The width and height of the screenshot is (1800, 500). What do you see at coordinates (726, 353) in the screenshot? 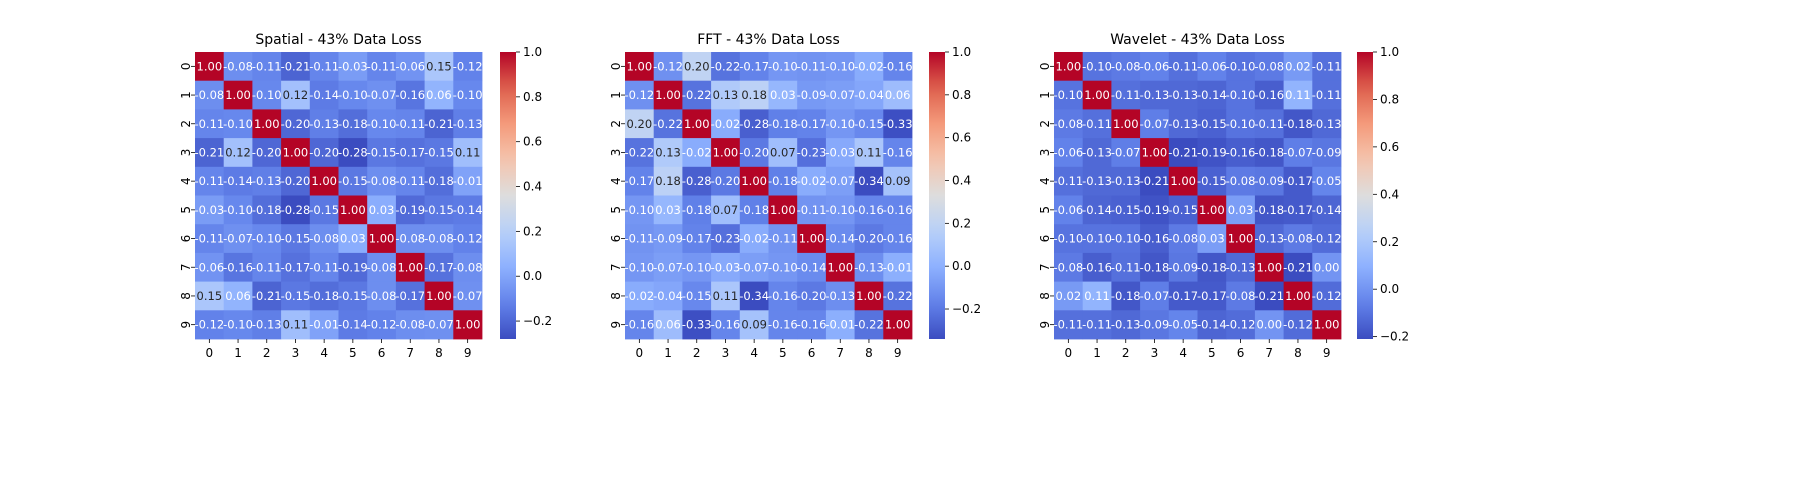
I see `x-tick-label: 3` at bounding box center [726, 353].